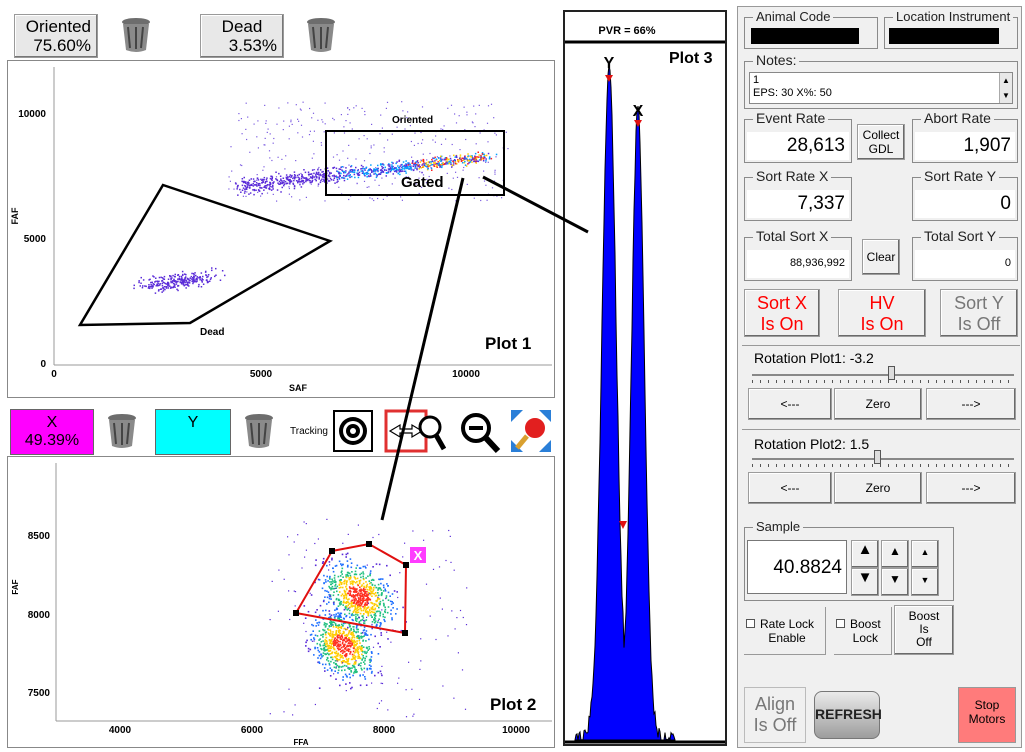  Describe the element at coordinates (35, 239) in the screenshot. I see `y-tick: 5000` at that location.